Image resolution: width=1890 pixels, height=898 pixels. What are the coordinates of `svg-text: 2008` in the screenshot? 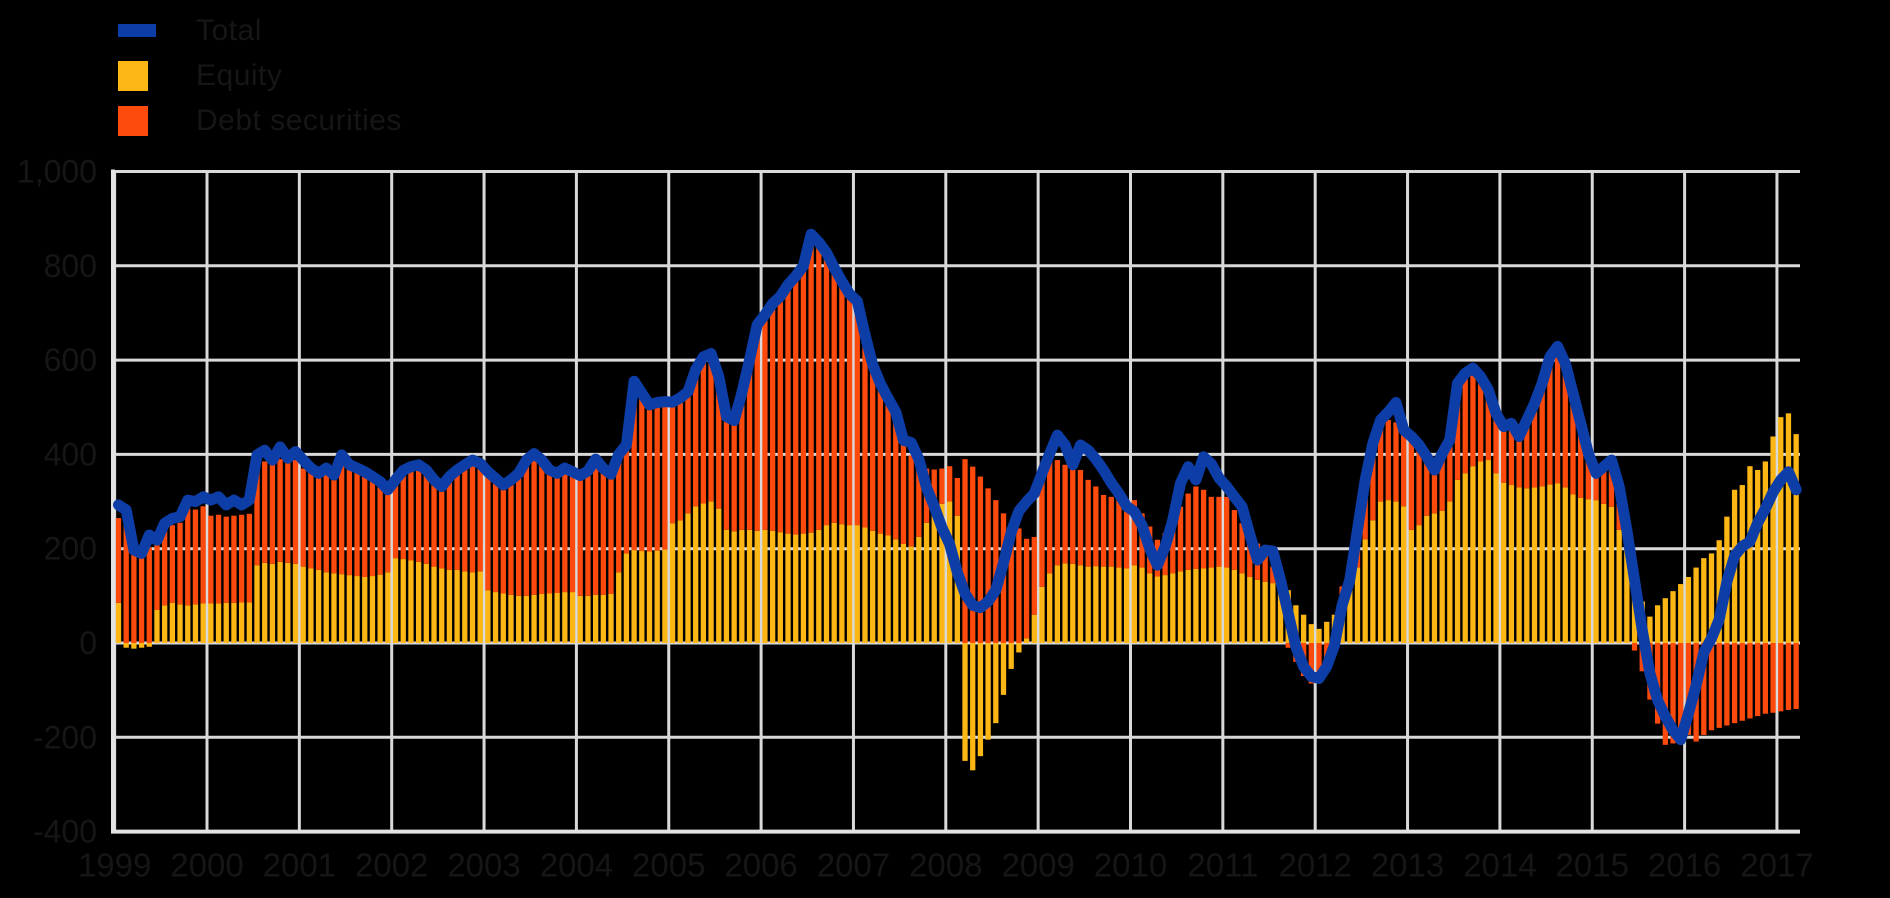 It's located at (945, 865).